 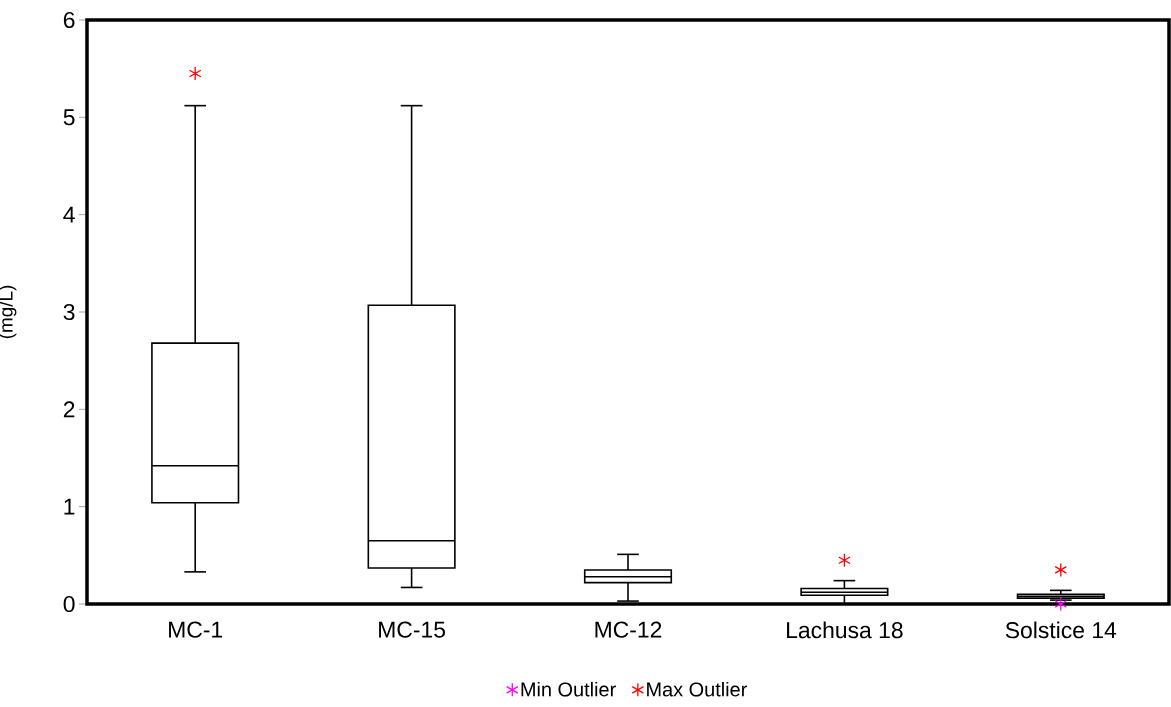 What do you see at coordinates (196, 629) in the screenshot?
I see `x-tick-label: MC-1` at bounding box center [196, 629].